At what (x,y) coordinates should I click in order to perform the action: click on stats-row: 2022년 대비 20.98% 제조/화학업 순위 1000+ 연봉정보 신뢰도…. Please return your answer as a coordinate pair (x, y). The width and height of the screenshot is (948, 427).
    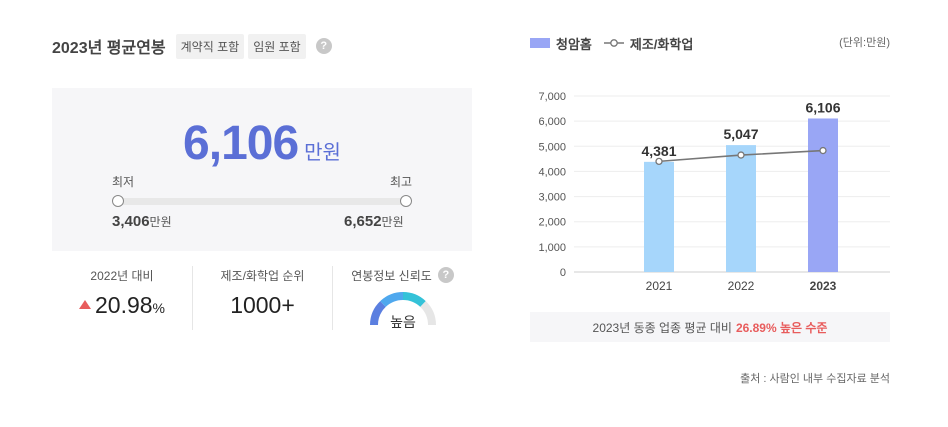
    Looking at the image, I should click on (262, 298).